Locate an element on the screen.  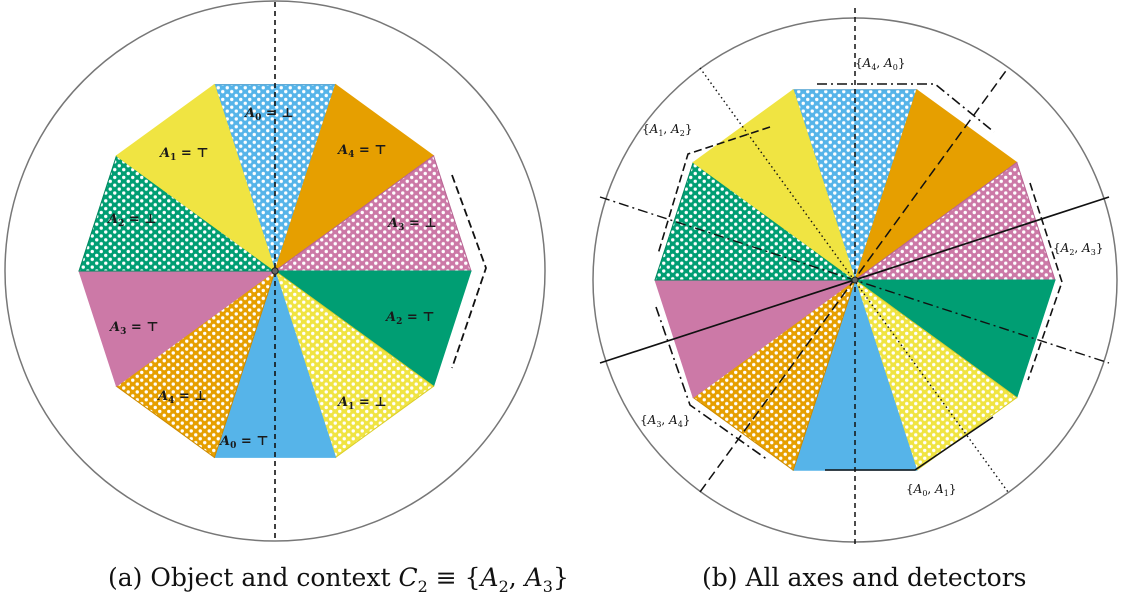
detector-a4-a0 is located at coordinates (906, 108).